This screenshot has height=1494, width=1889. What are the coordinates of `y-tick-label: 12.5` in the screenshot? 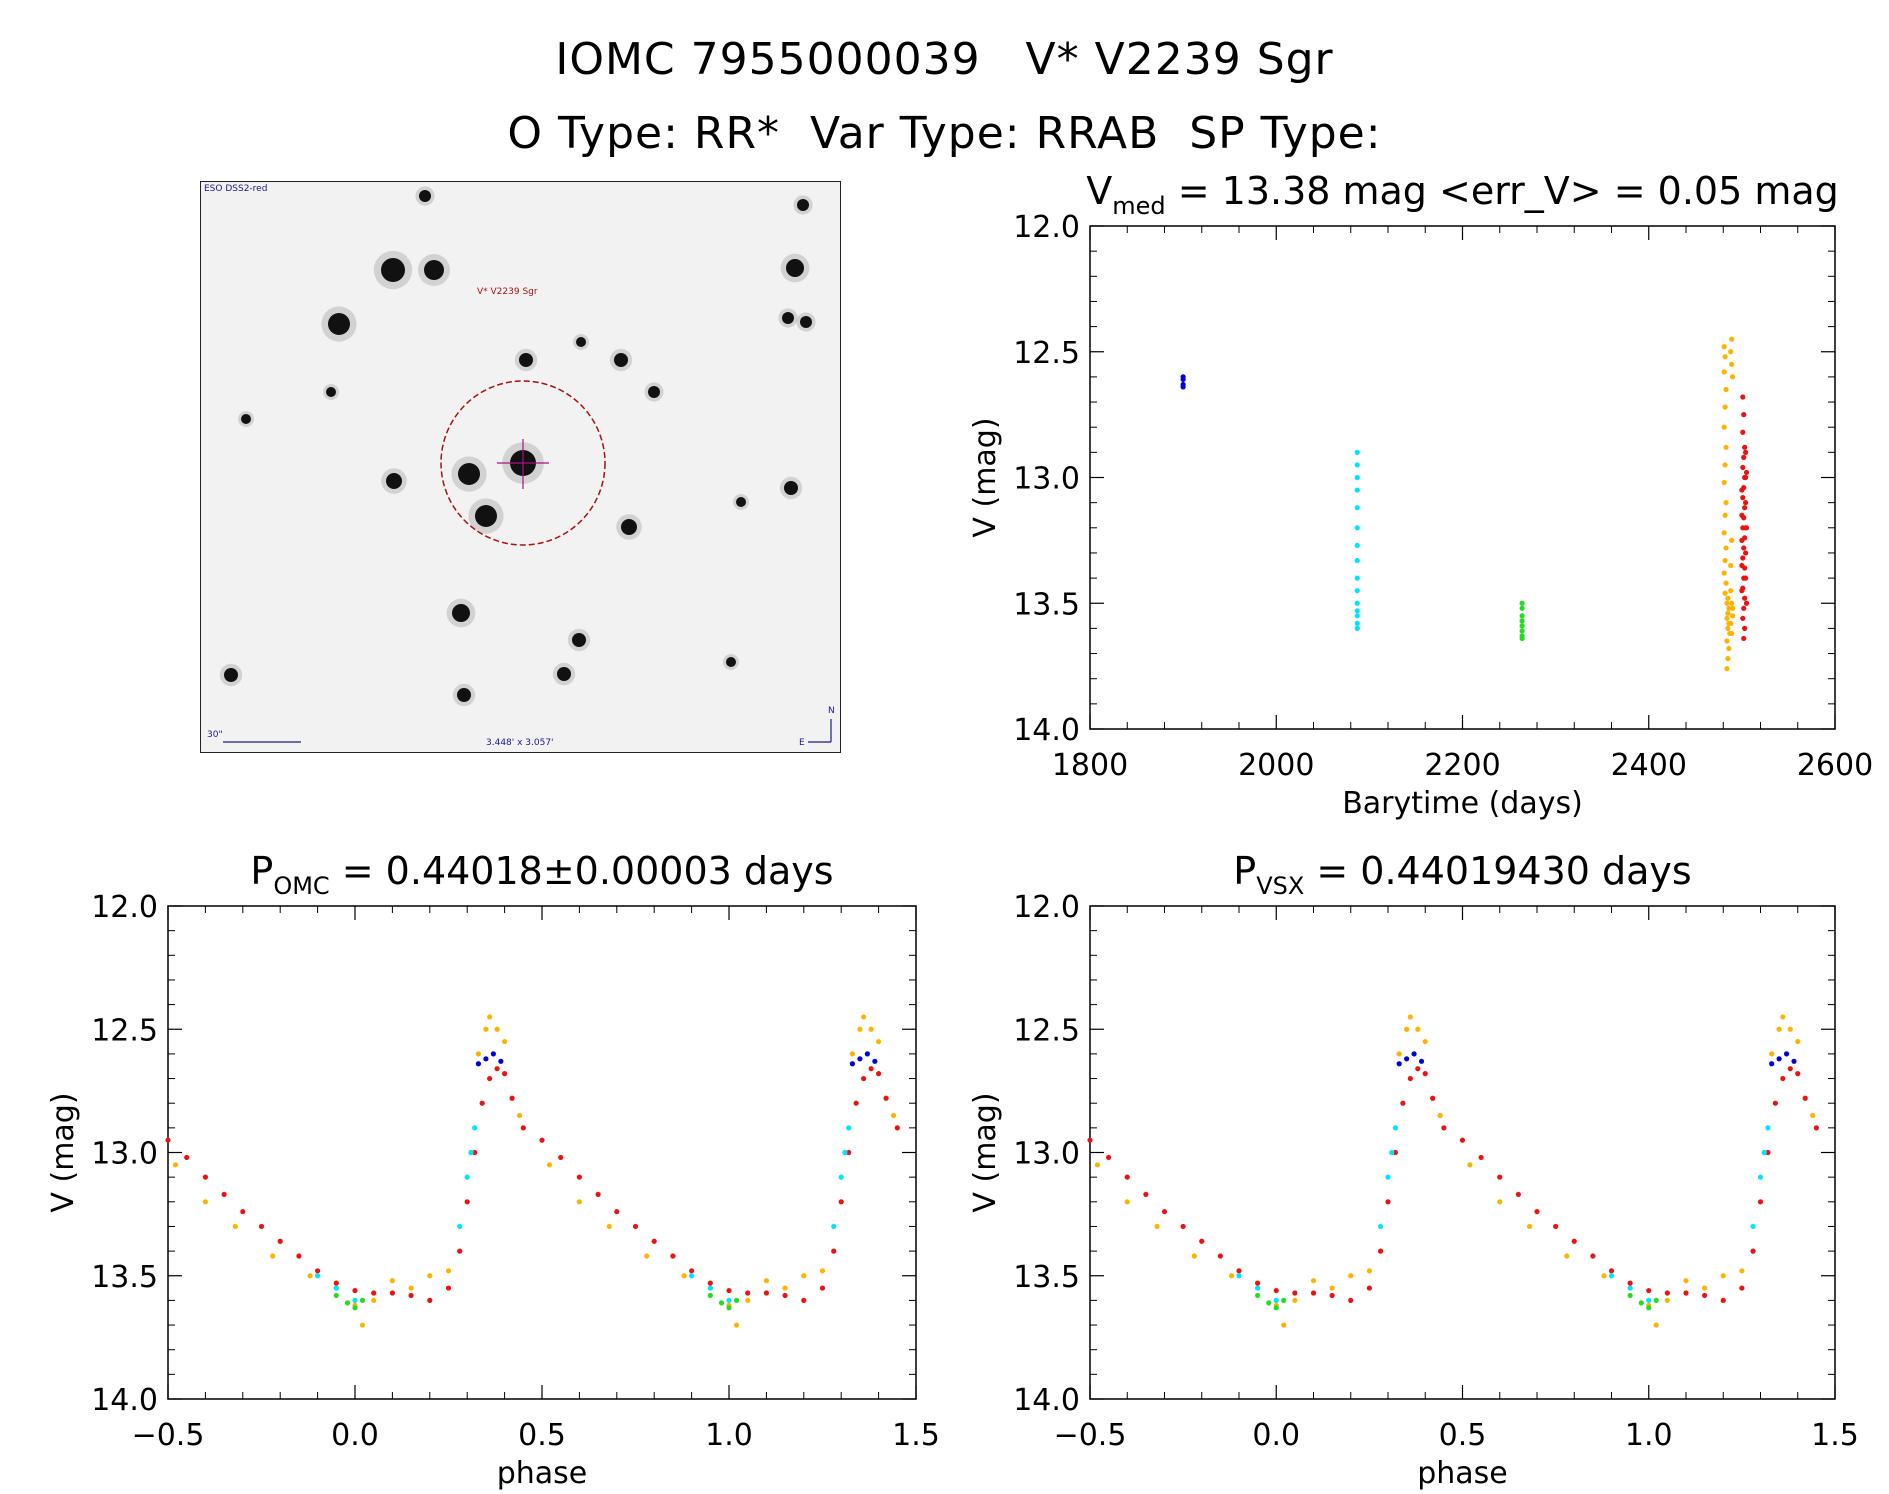 It's located at (124, 1030).